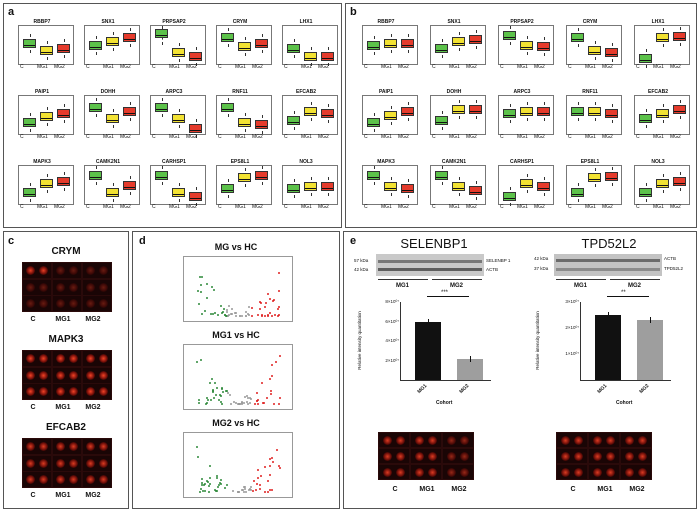 This screenshot has height=512, width=700. What do you see at coordinates (670, 258) in the screenshot?
I see `tpd52l2-actb-label: ACTB` at bounding box center [670, 258].